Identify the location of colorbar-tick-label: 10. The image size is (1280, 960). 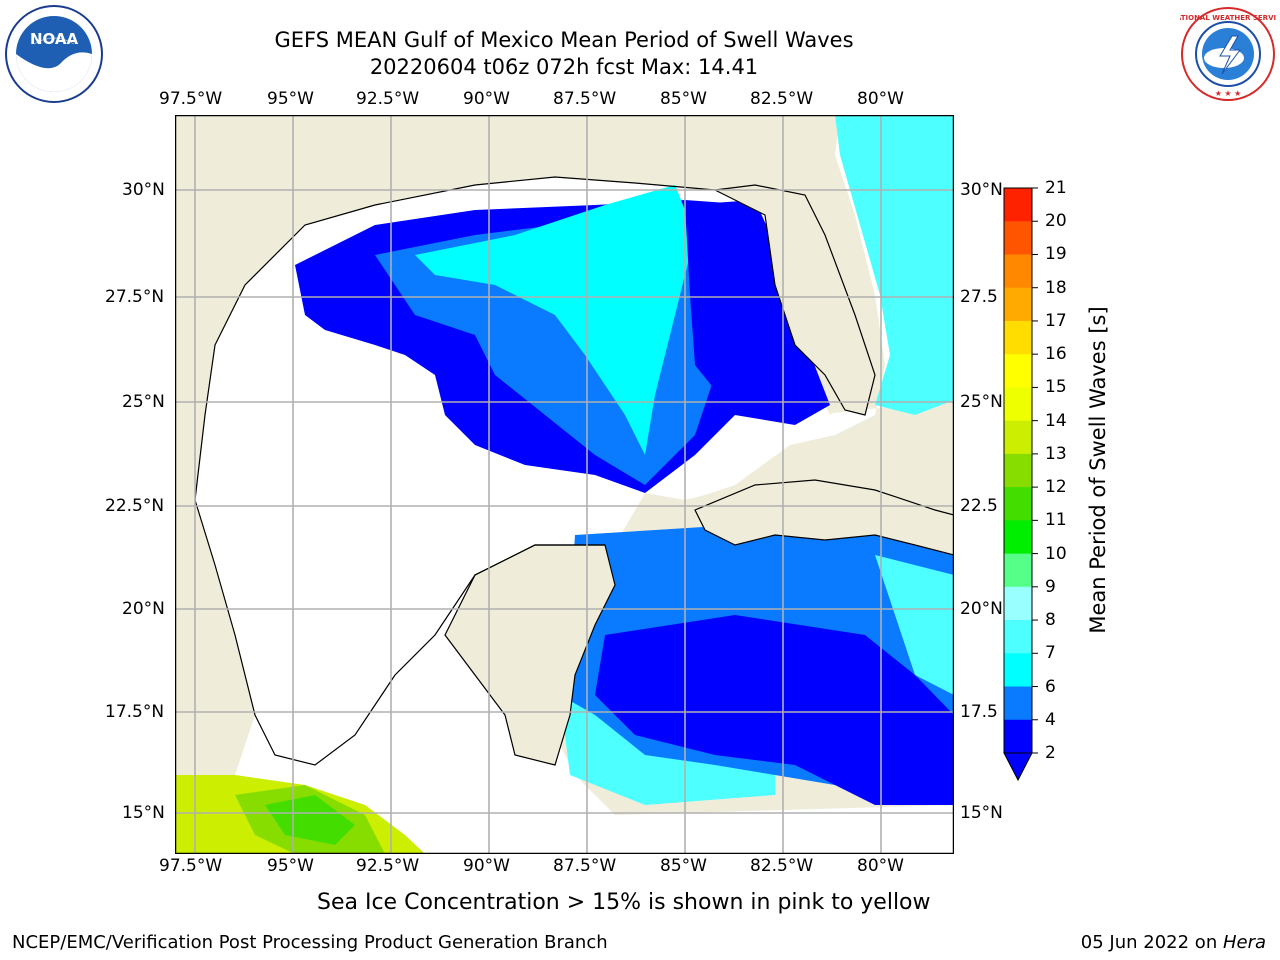
(1056, 553).